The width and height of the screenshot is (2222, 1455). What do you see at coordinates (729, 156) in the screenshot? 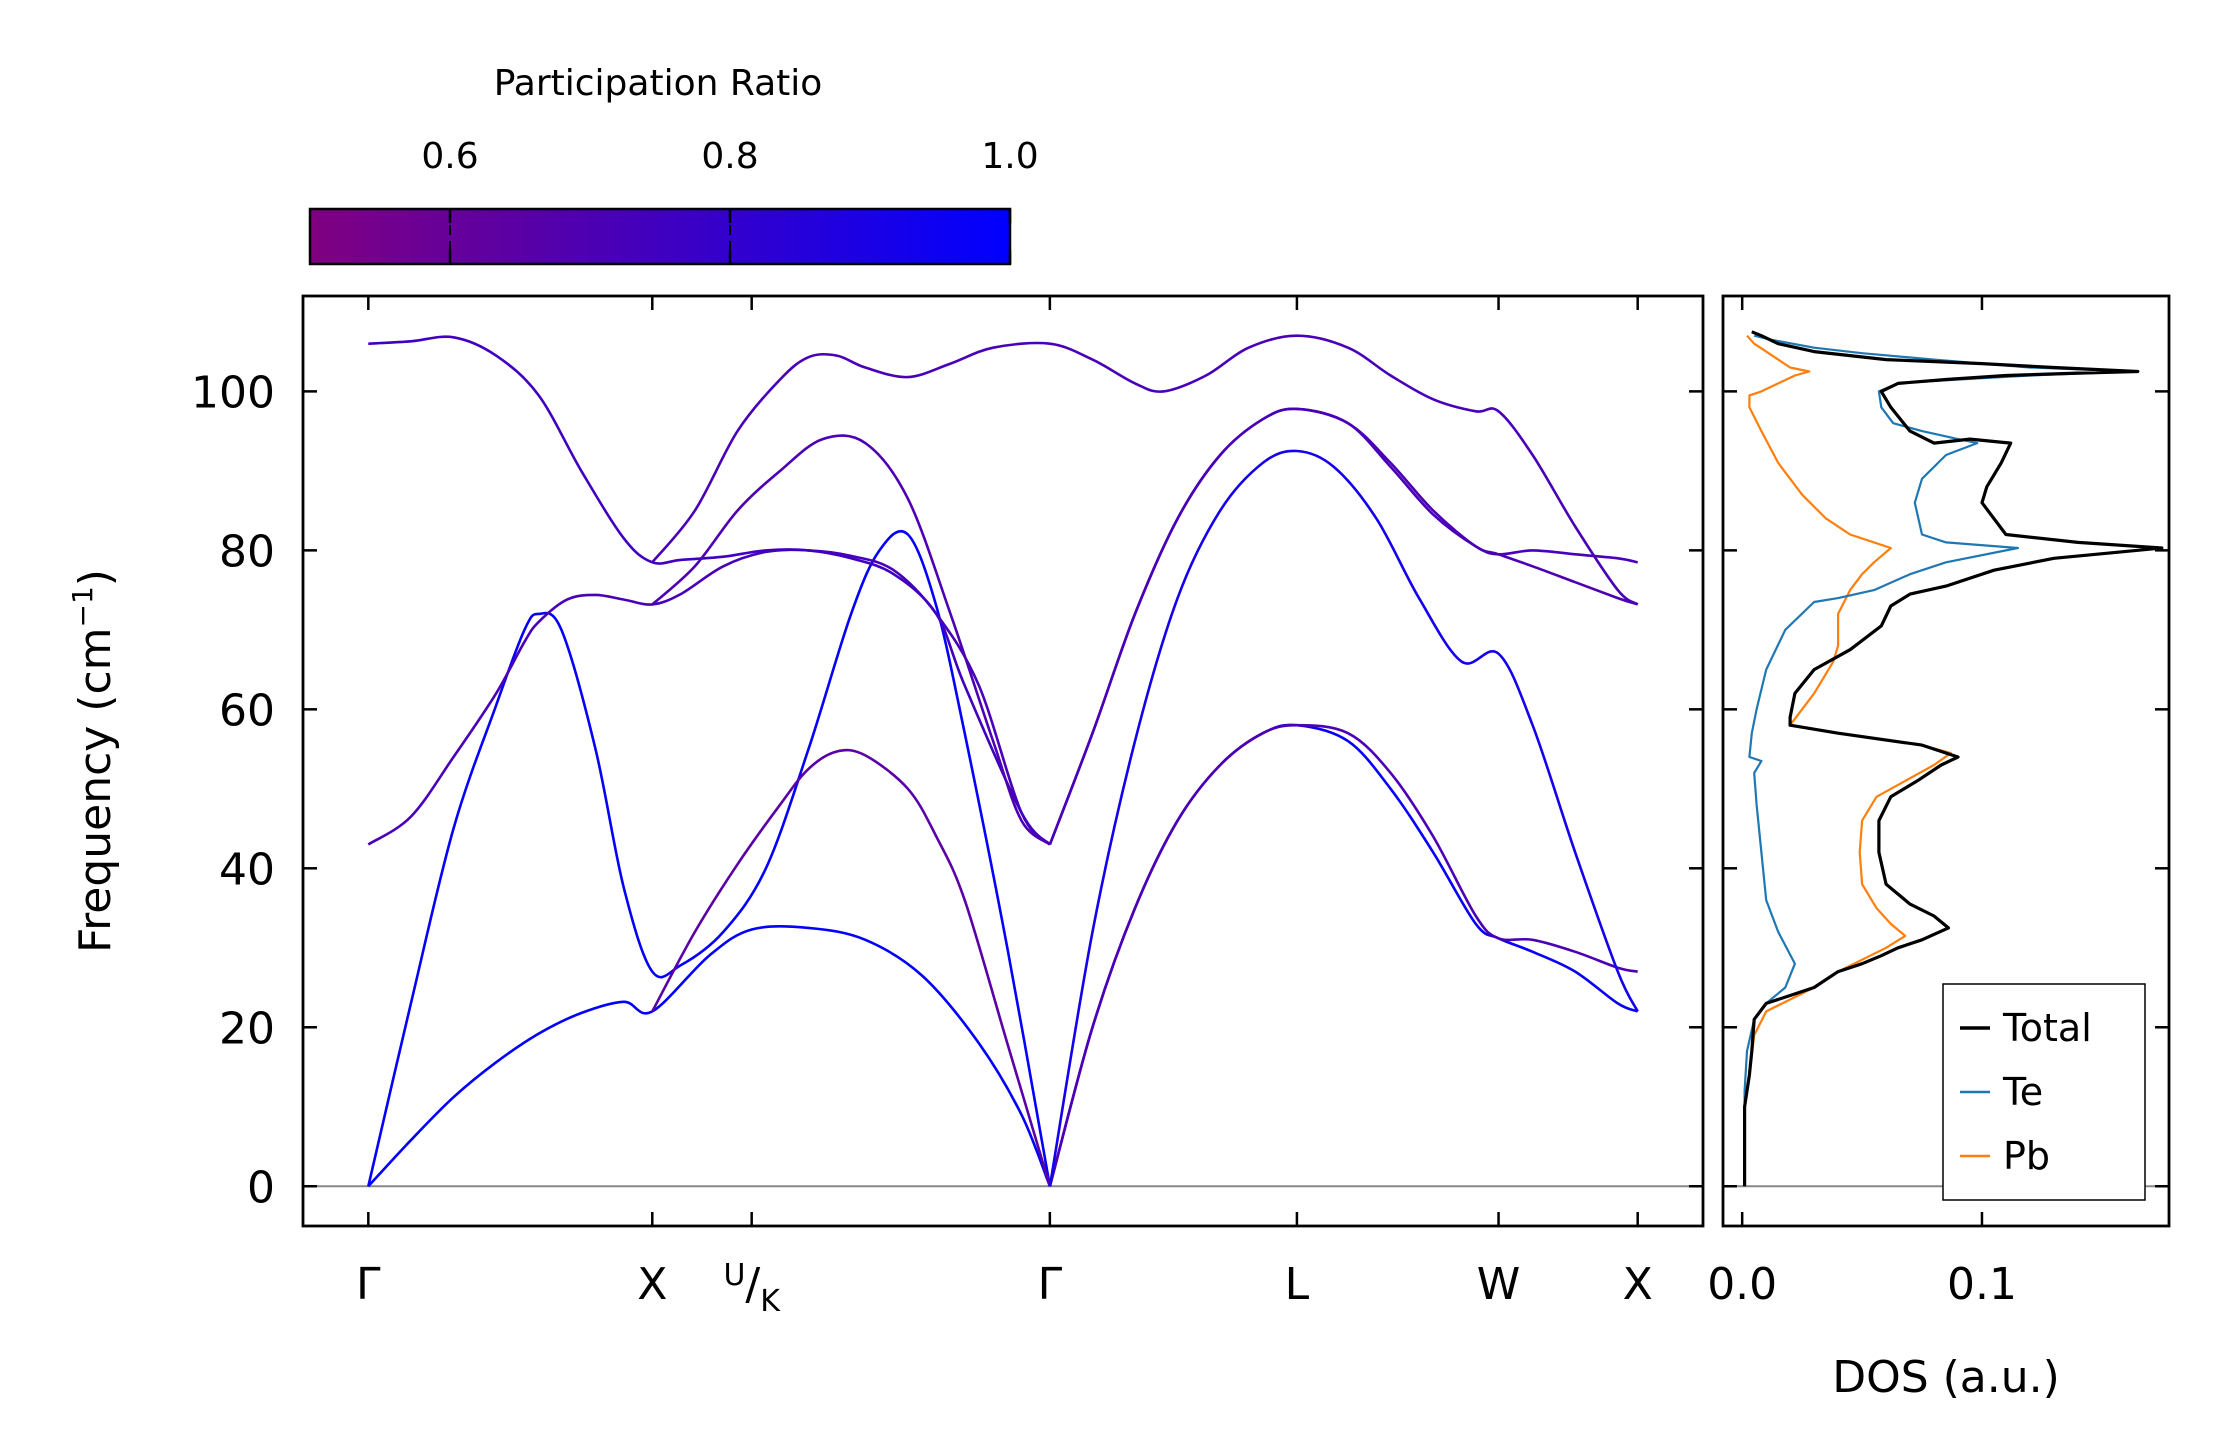
I see `colorbar-tick-label: 0.8` at bounding box center [729, 156].